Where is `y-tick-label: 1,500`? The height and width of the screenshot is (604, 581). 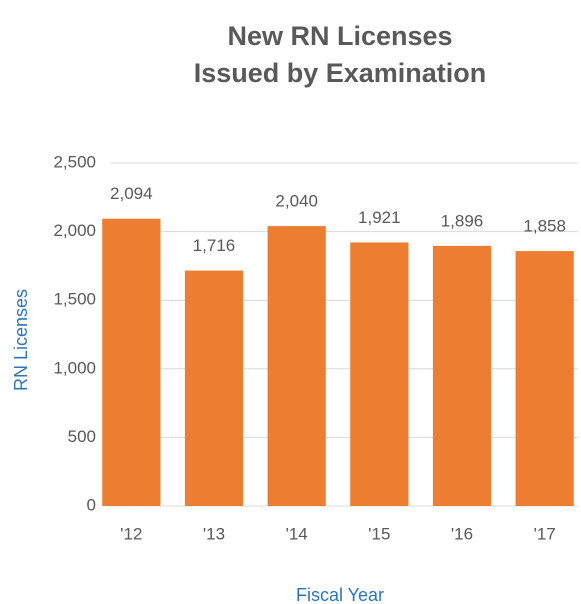 y-tick-label: 1,500 is located at coordinates (74, 299).